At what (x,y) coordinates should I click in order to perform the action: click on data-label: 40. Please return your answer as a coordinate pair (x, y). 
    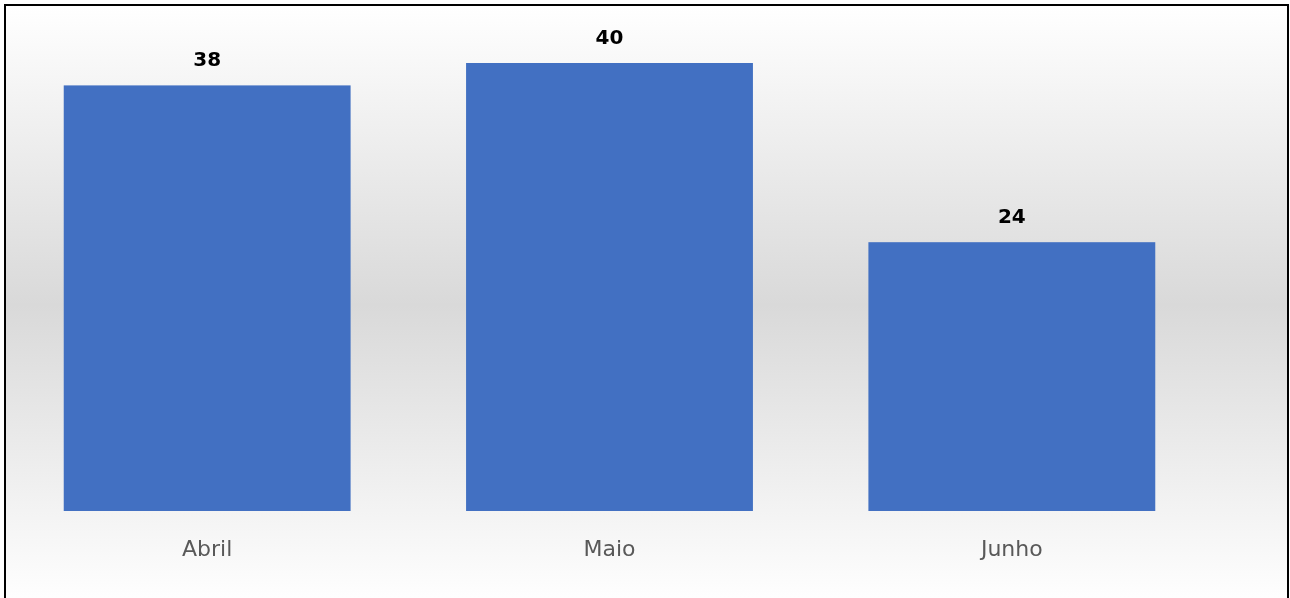
    Looking at the image, I should click on (609, 37).